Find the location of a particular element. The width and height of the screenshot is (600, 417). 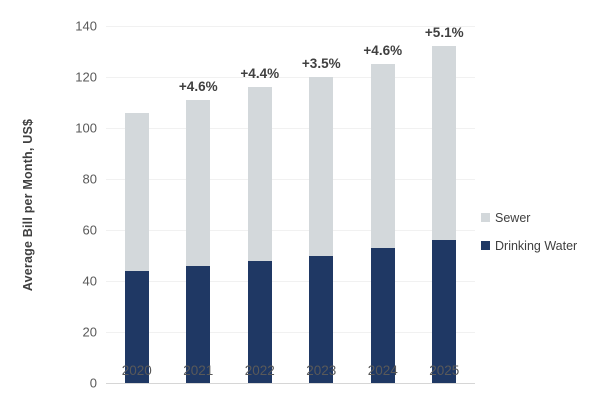

x-tick-label: 2020 is located at coordinates (136, 370).